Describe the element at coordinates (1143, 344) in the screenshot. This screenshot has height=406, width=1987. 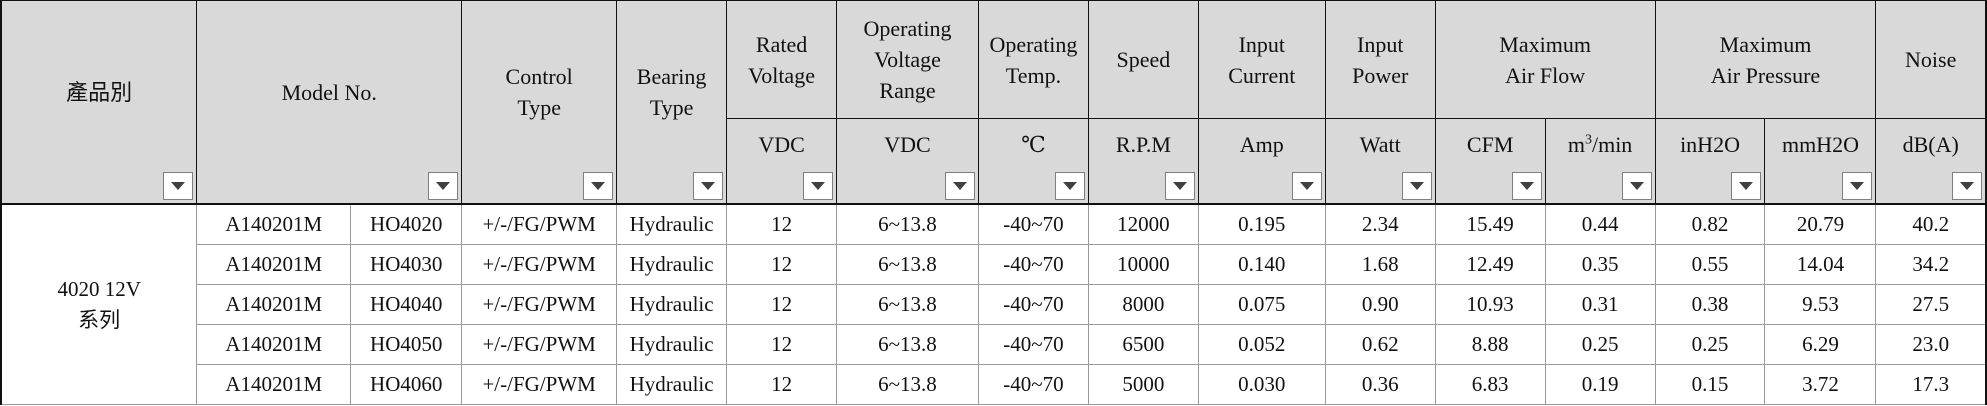
I see `speed-cell: 6500` at that location.